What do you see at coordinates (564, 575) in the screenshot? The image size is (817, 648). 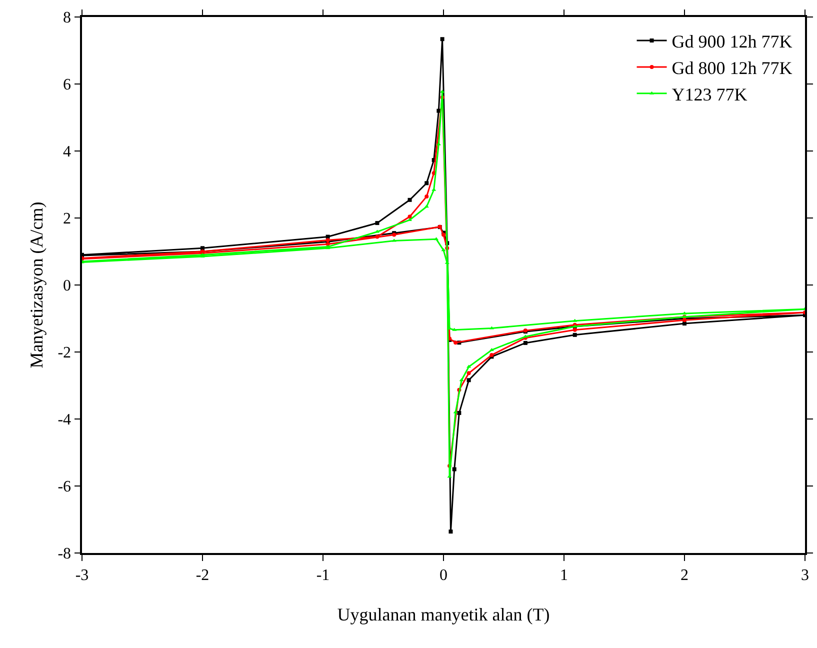 I see `x-tick-label: 1` at bounding box center [564, 575].